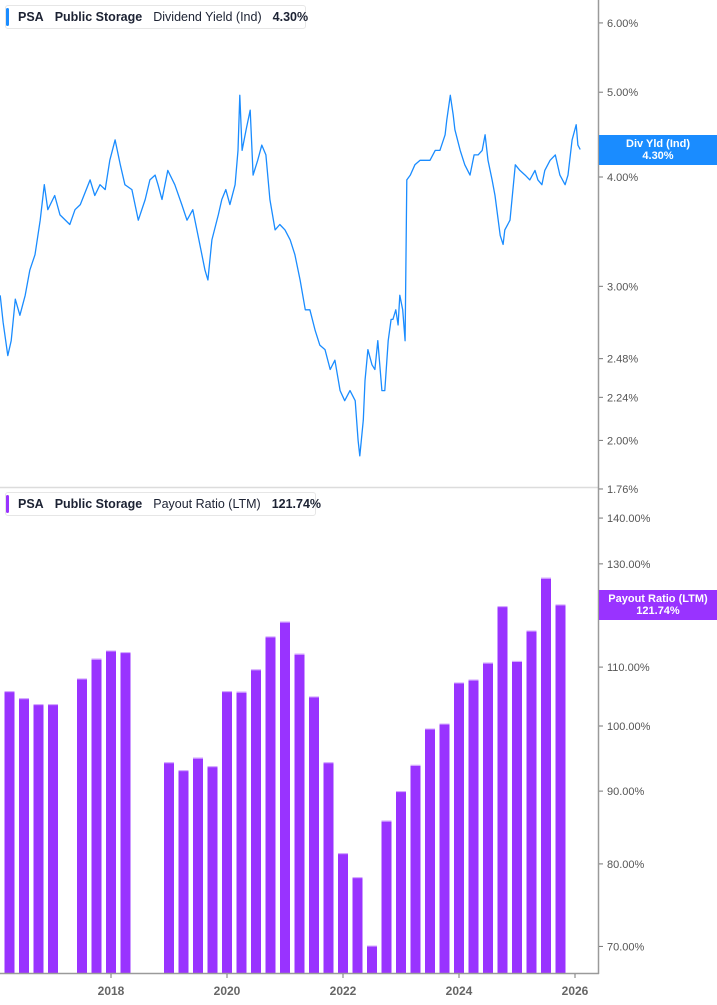  Describe the element at coordinates (622, 490) in the screenshot. I see `y-tick-label: 1.76%` at that location.